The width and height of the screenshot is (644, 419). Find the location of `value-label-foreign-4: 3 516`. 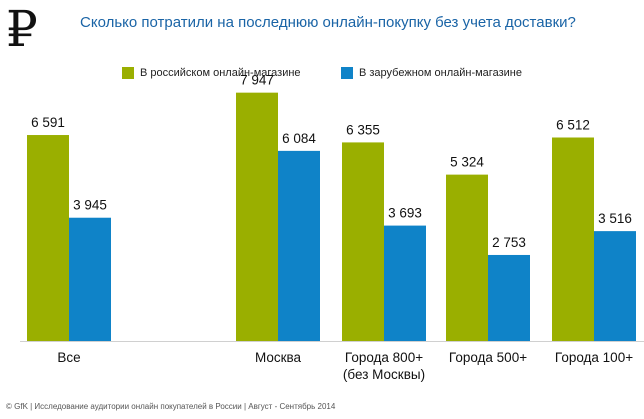

value-label-foreign-4: 3 516 is located at coordinates (615, 218).